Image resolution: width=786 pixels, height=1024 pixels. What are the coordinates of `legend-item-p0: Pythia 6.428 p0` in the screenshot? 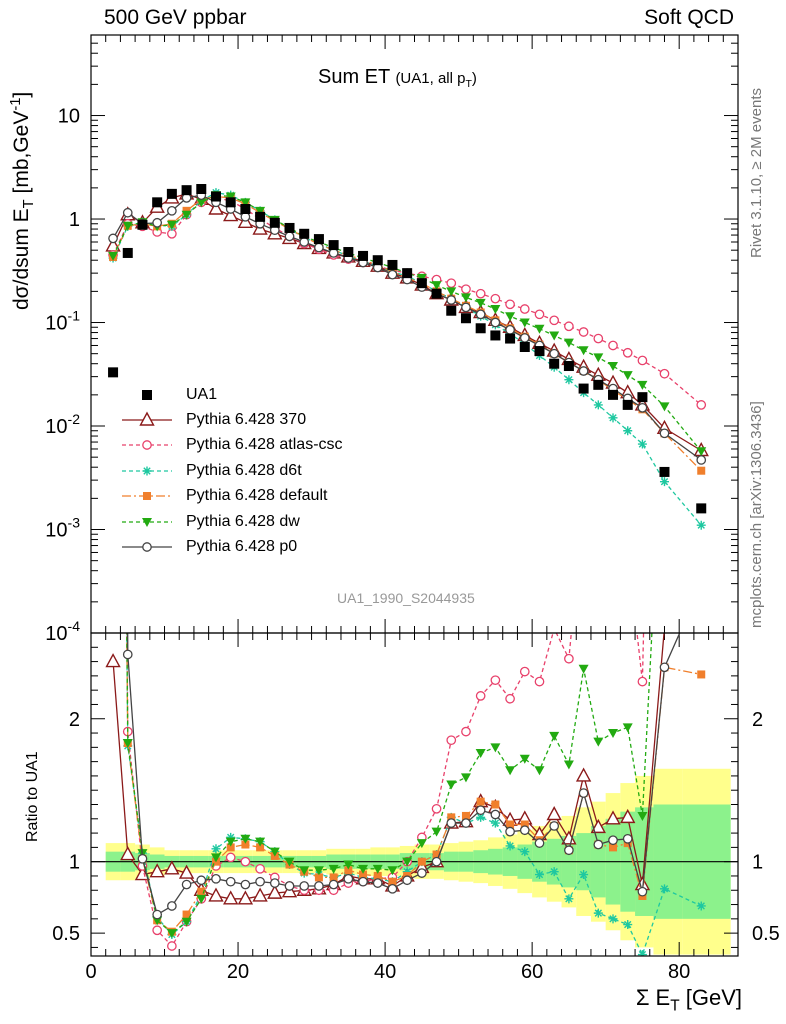 It's located at (230, 546).